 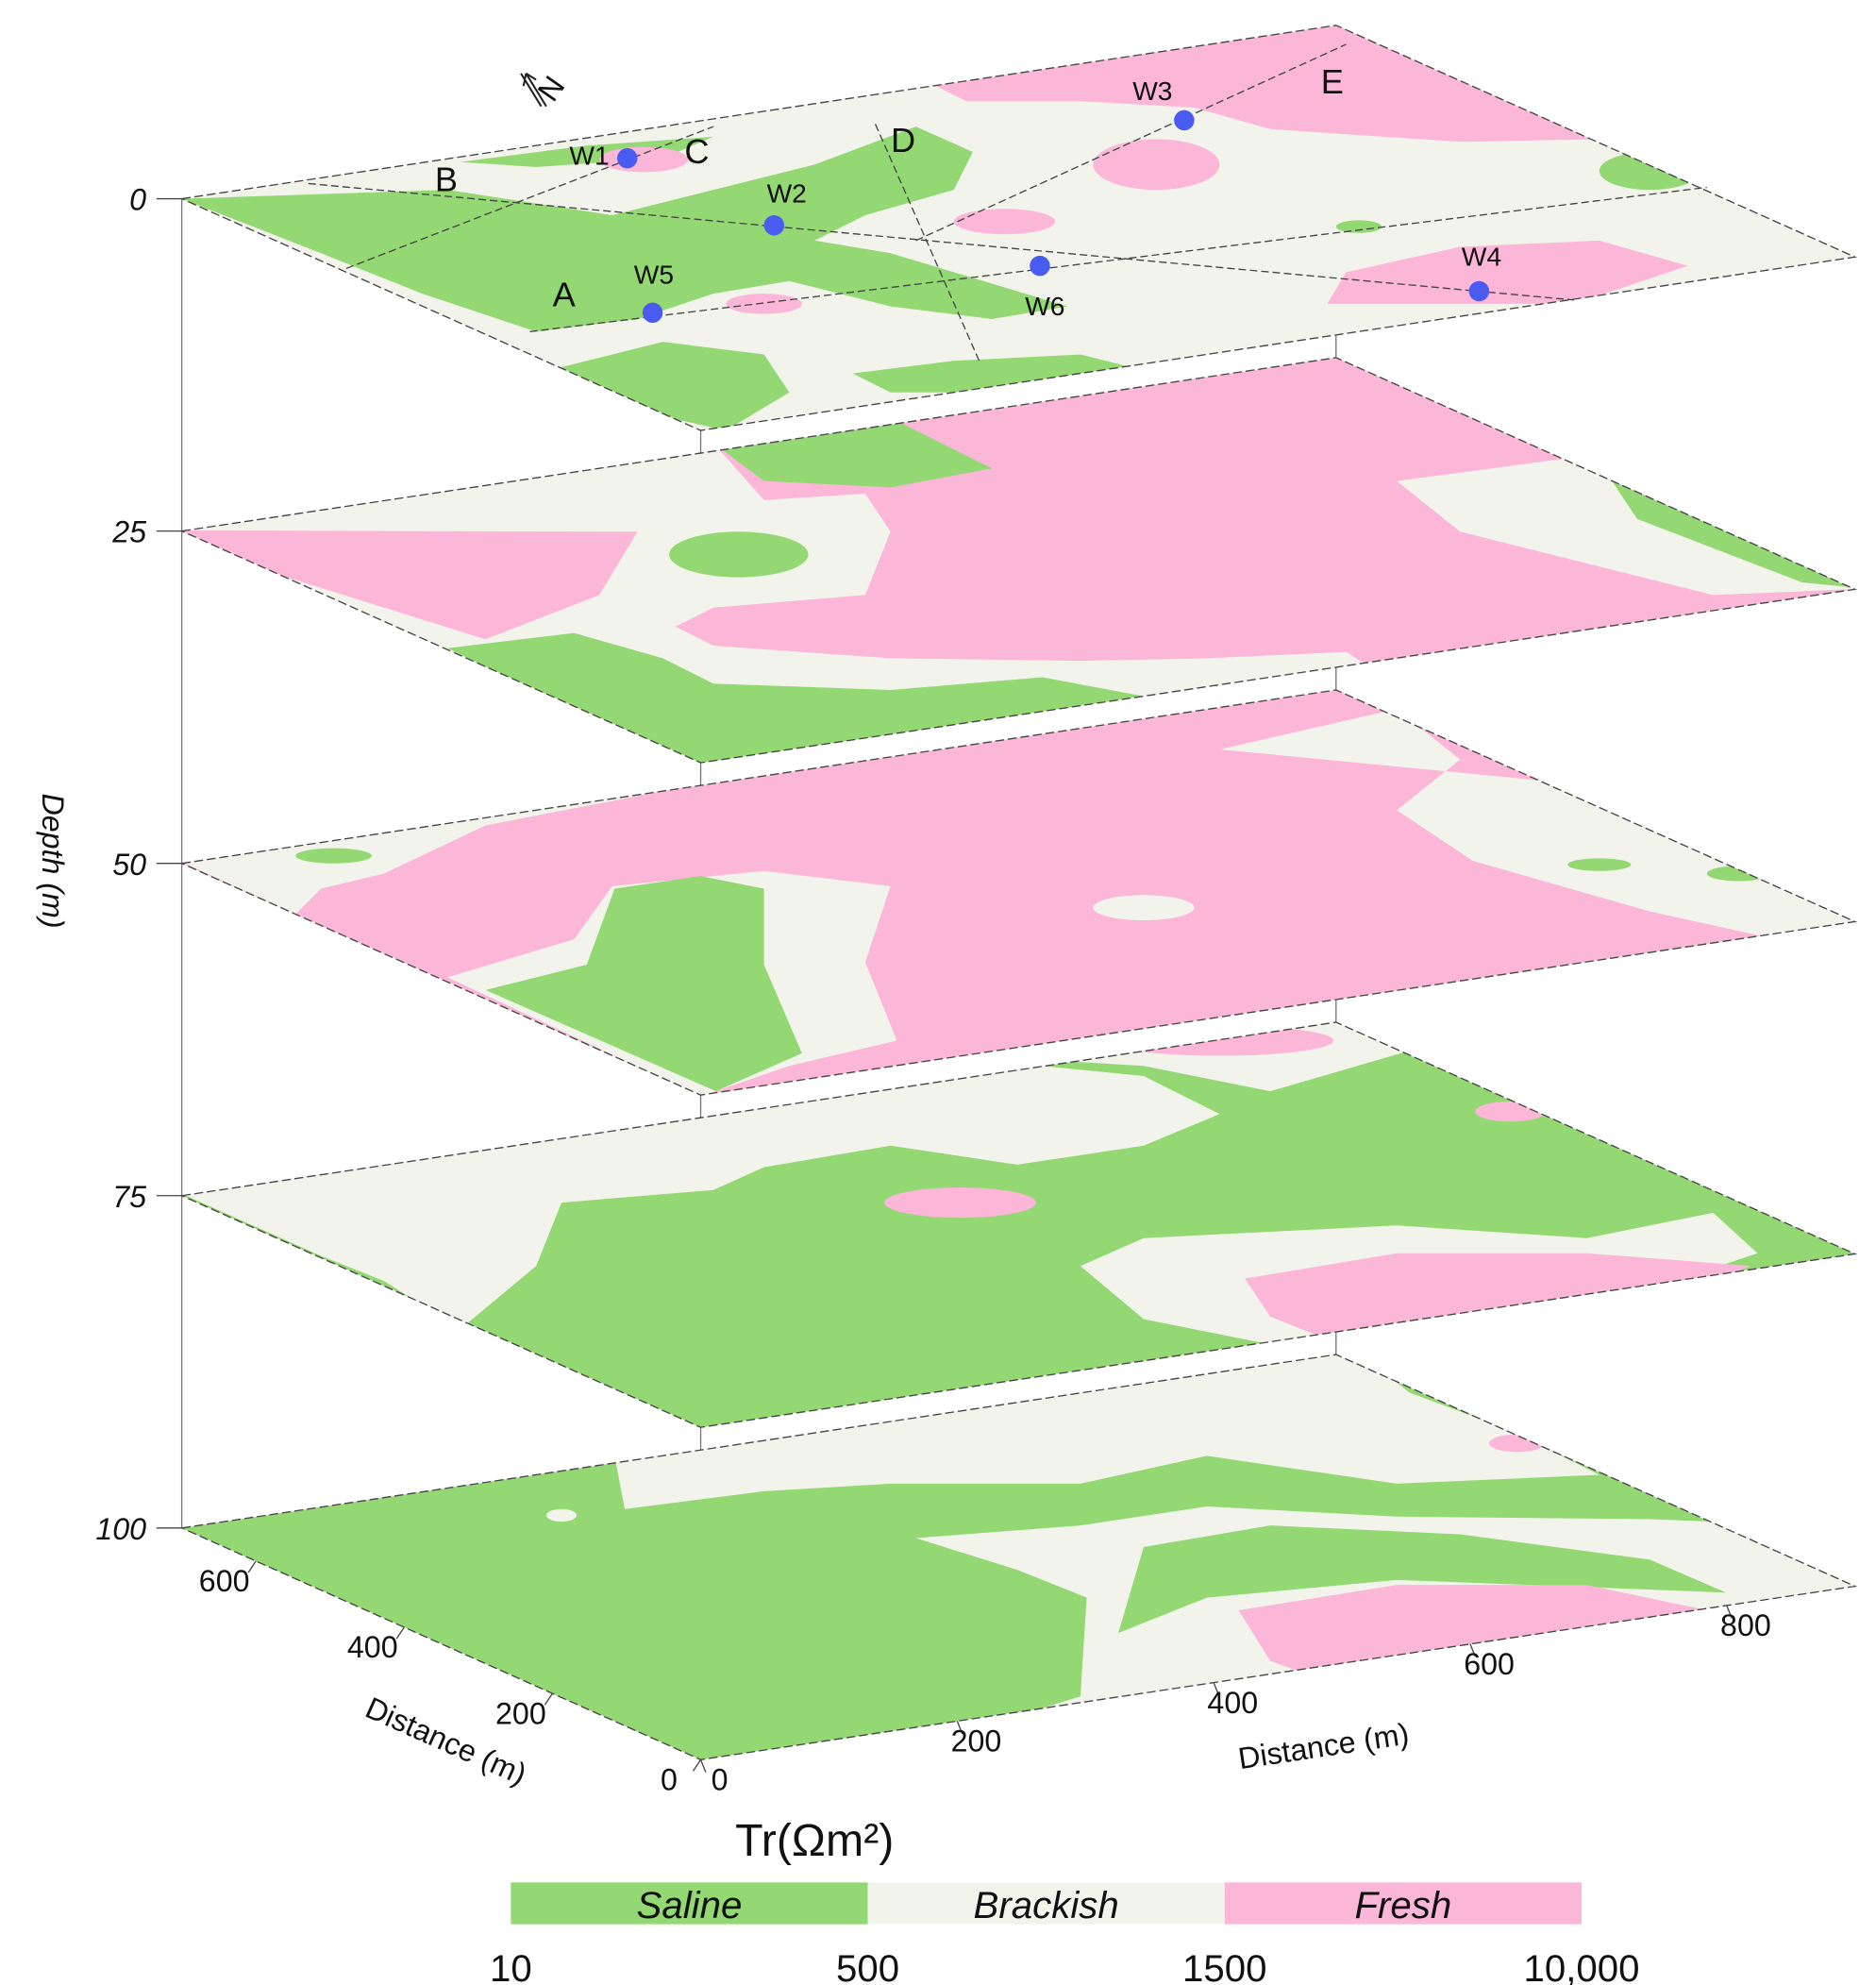 What do you see at coordinates (533, 90) in the screenshot?
I see `north-arrow` at bounding box center [533, 90].